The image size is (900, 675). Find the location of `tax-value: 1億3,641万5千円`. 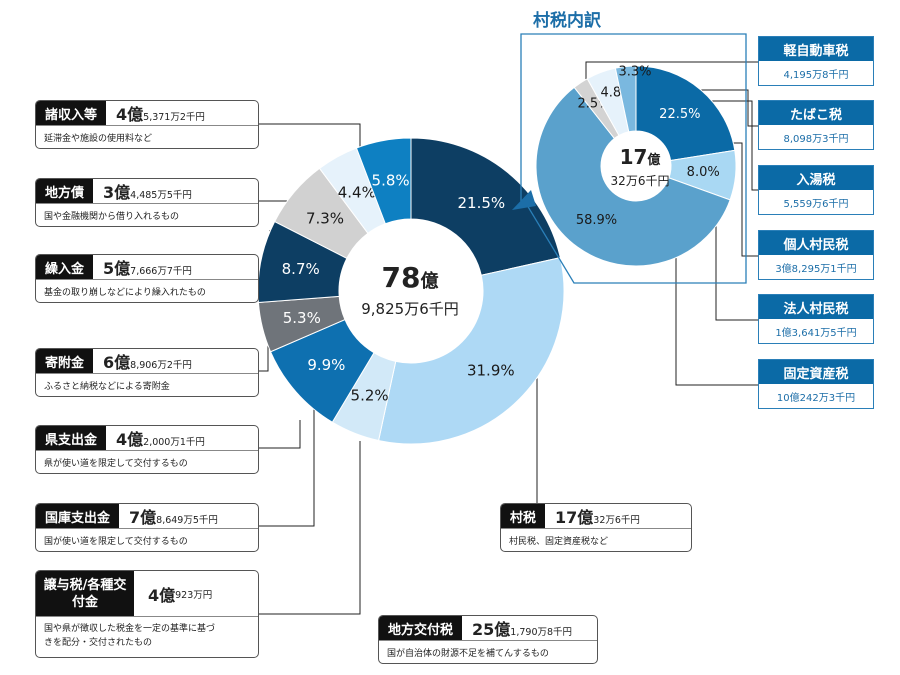

tax-value: 1億3,641万5千円 is located at coordinates (816, 333).